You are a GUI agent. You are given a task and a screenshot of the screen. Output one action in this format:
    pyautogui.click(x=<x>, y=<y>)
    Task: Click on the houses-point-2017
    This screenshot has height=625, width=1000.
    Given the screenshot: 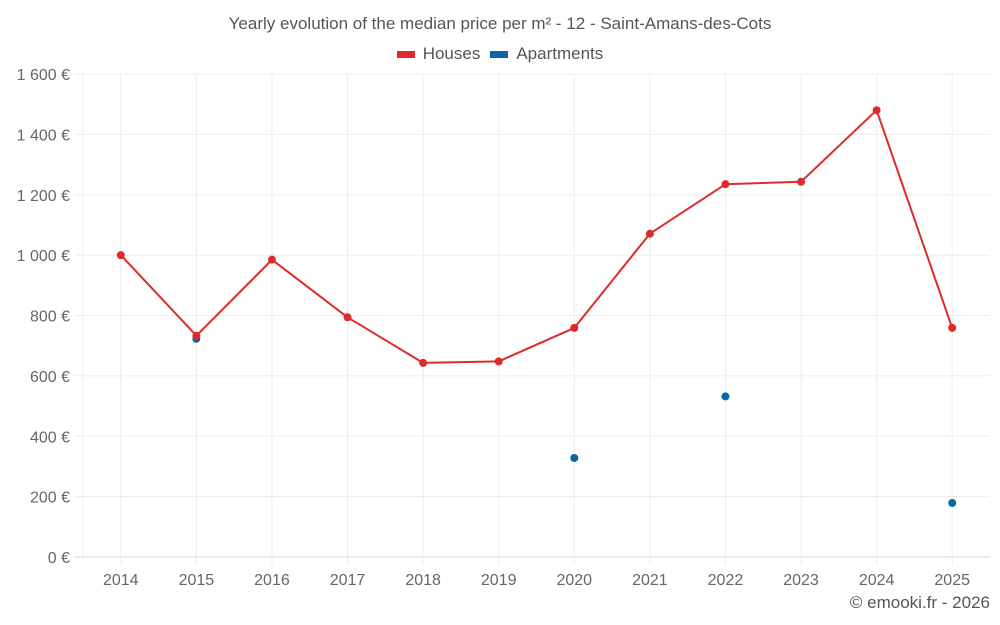 What is the action you would take?
    pyautogui.click(x=347, y=317)
    